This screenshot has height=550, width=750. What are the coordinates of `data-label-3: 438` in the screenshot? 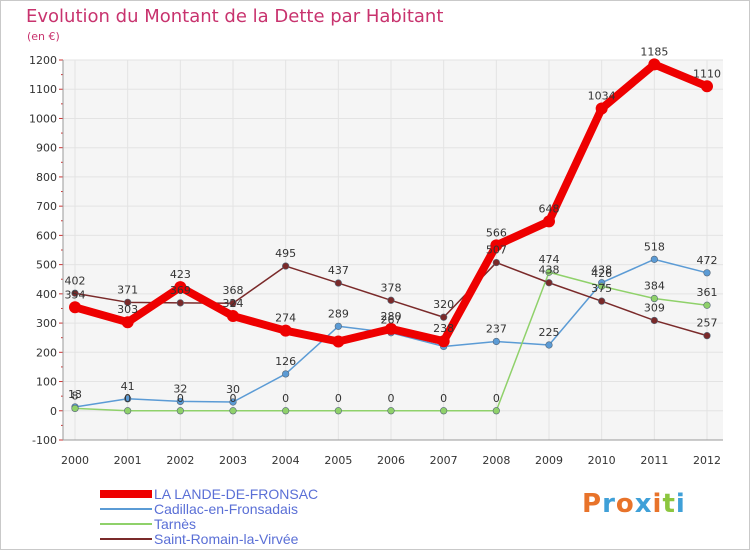 It's located at (549, 270).